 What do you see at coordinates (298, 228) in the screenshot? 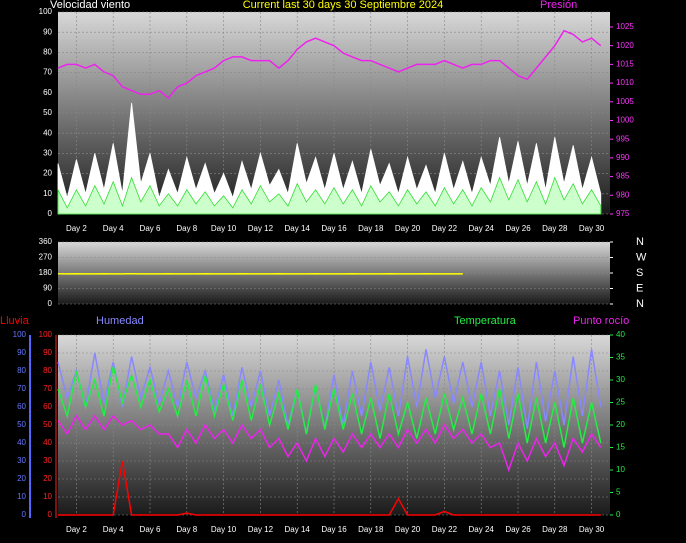
I see `x-tick-label: Day 14` at bounding box center [298, 228].